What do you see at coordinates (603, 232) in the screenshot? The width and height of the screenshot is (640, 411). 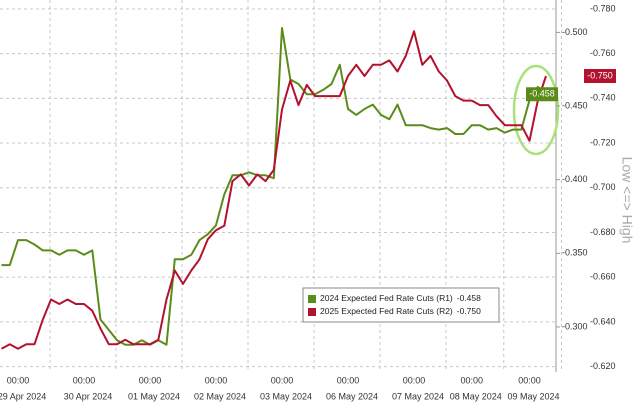 I see `y2-tick-label: -0.680` at bounding box center [603, 232].